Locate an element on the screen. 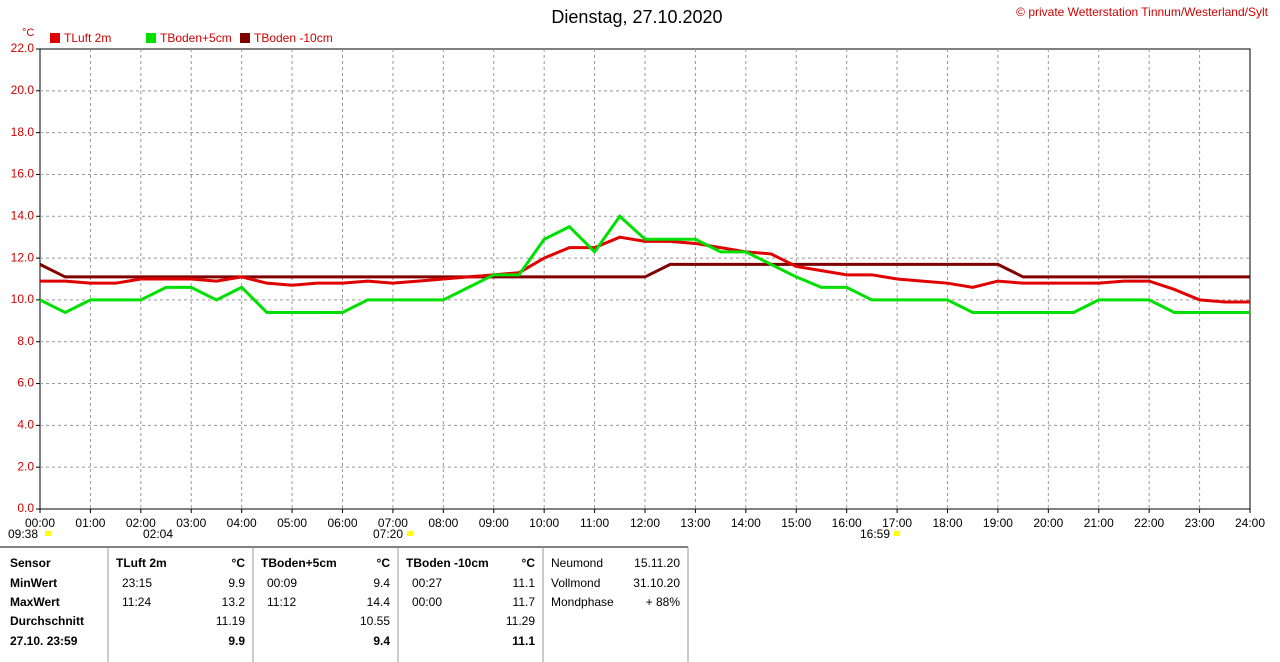 Image resolution: width=1280 pixels, height=662 pixels. x-tick-label: 03:00 is located at coordinates (191, 523).